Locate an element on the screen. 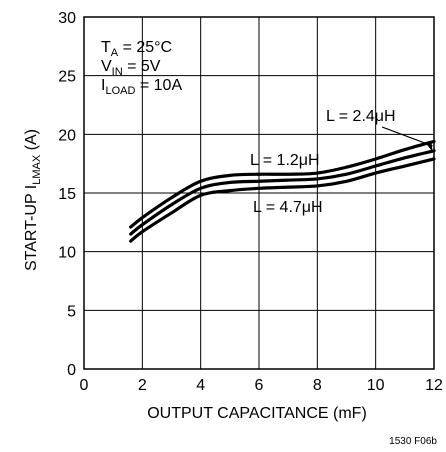 The height and width of the screenshot is (452, 446). y-tick-label: 25 is located at coordinates (67, 77).